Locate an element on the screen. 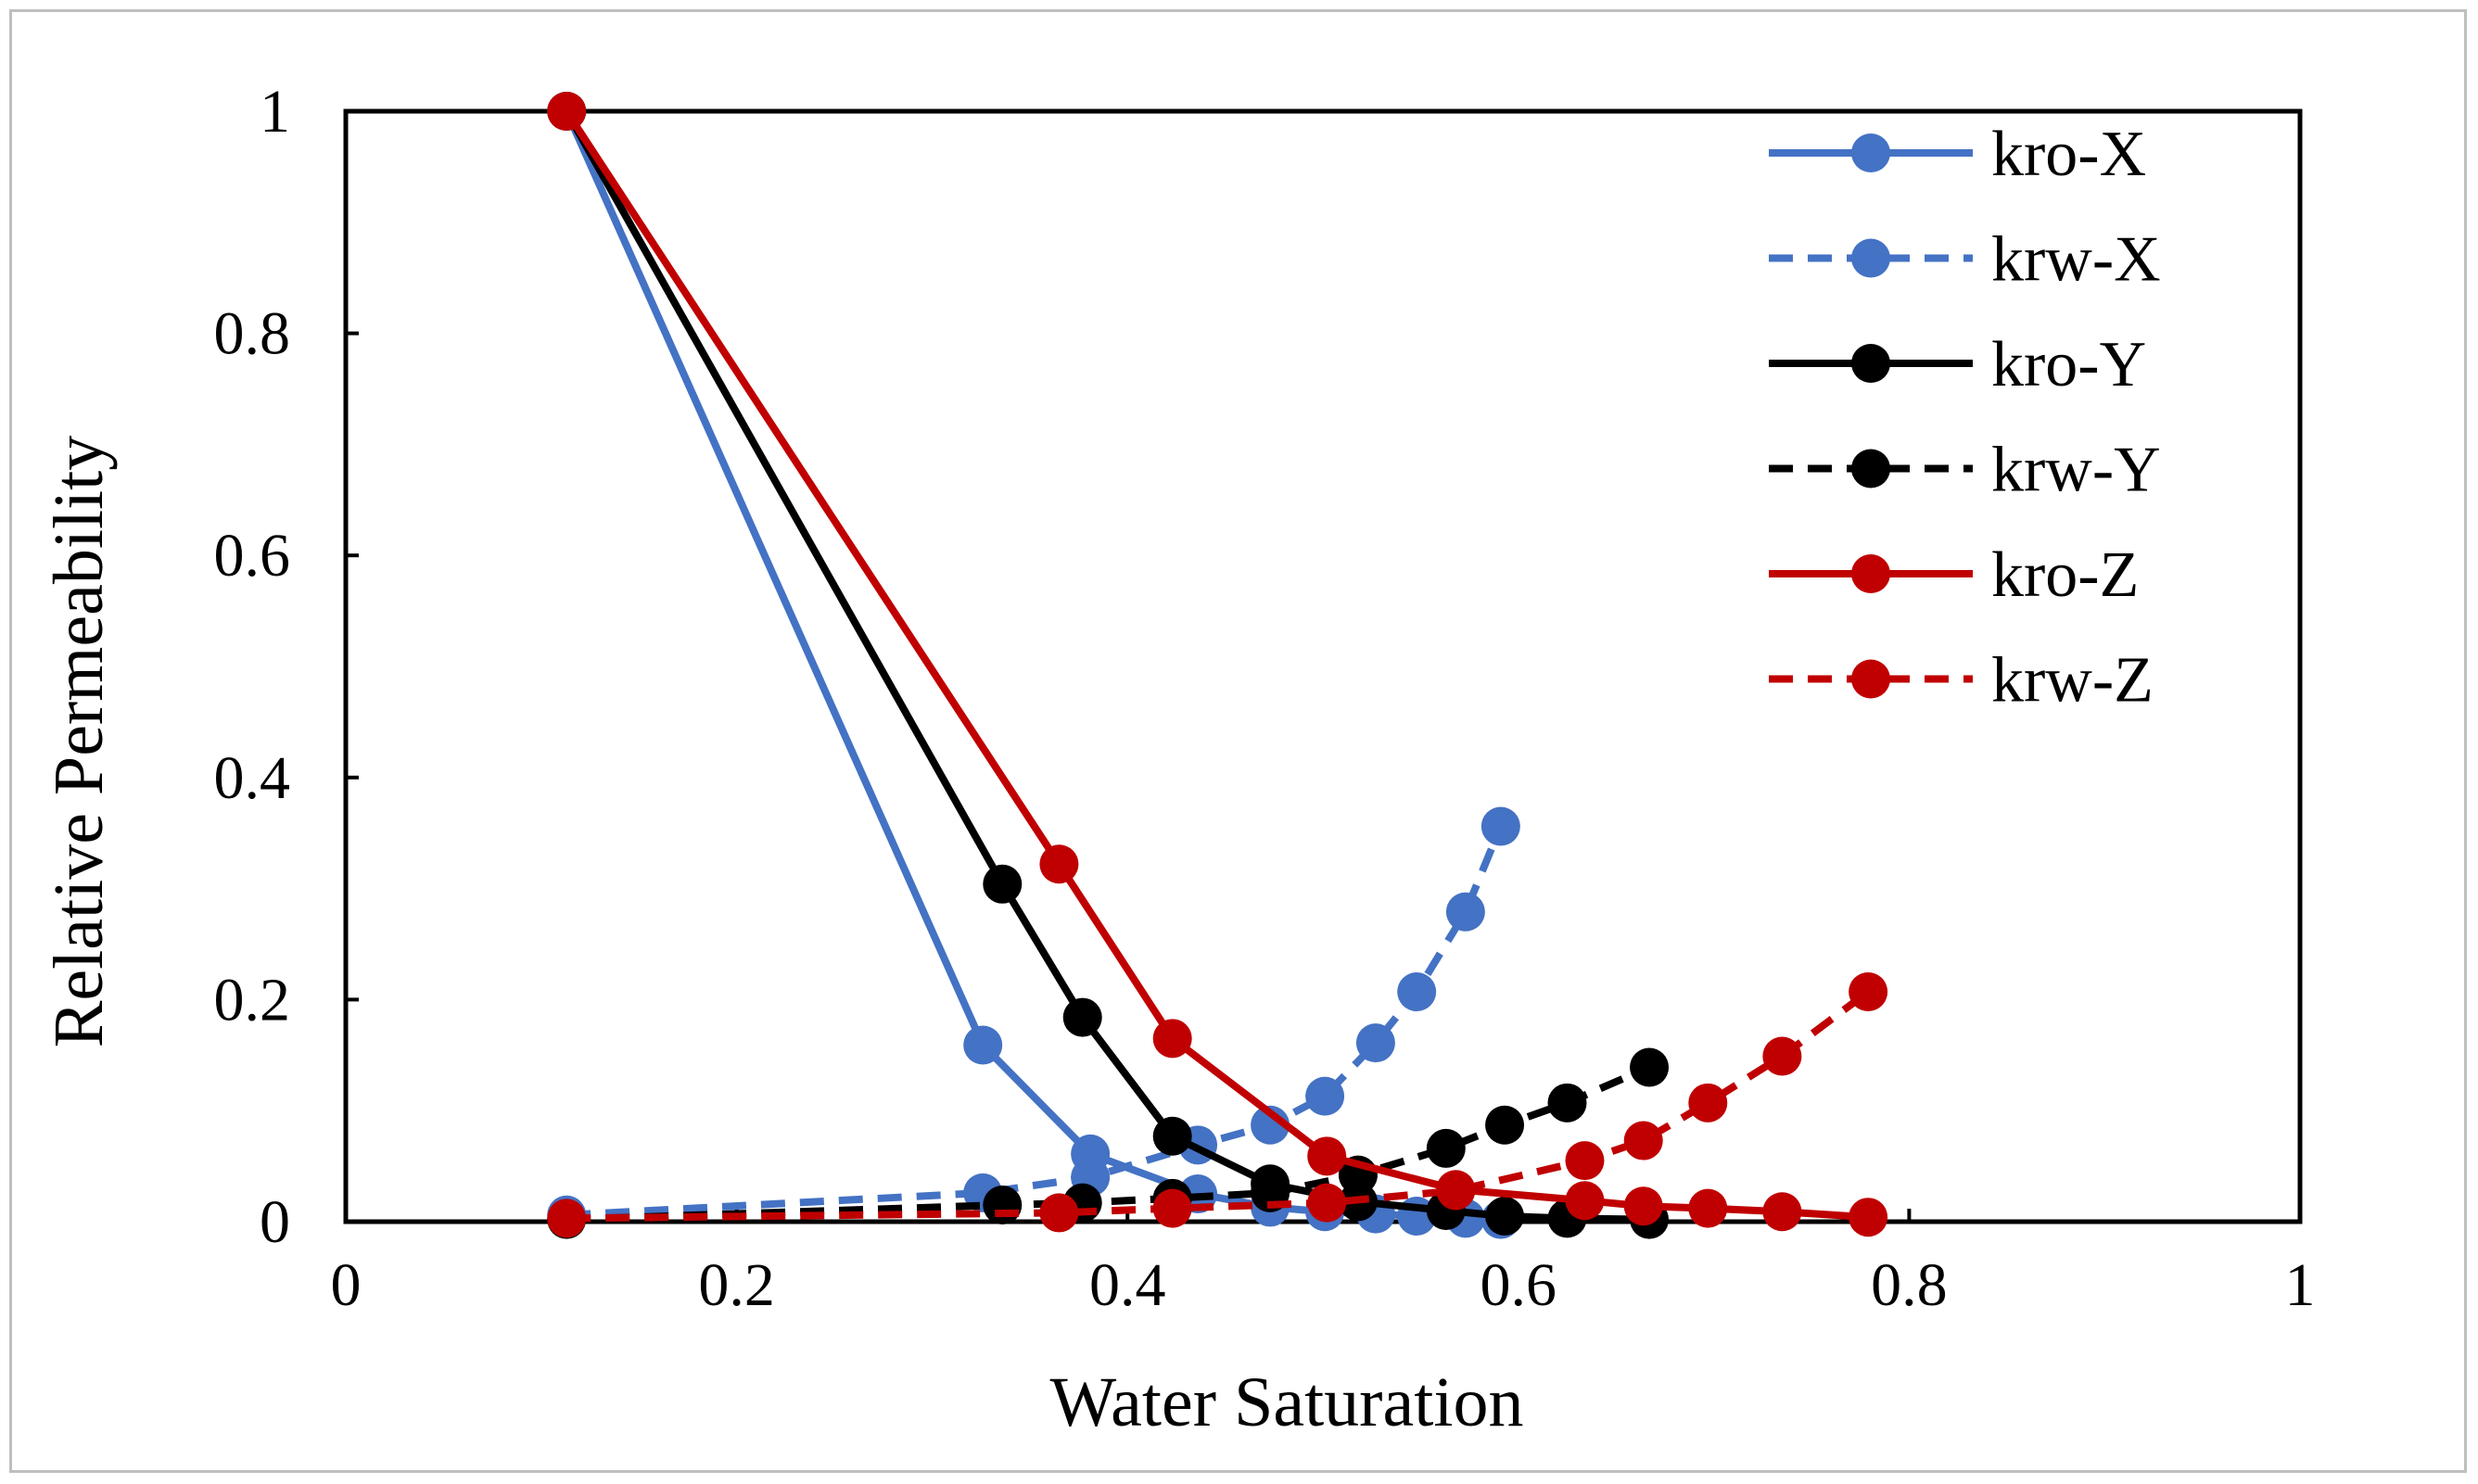  legend-label: krw-X is located at coordinates (2076, 260).